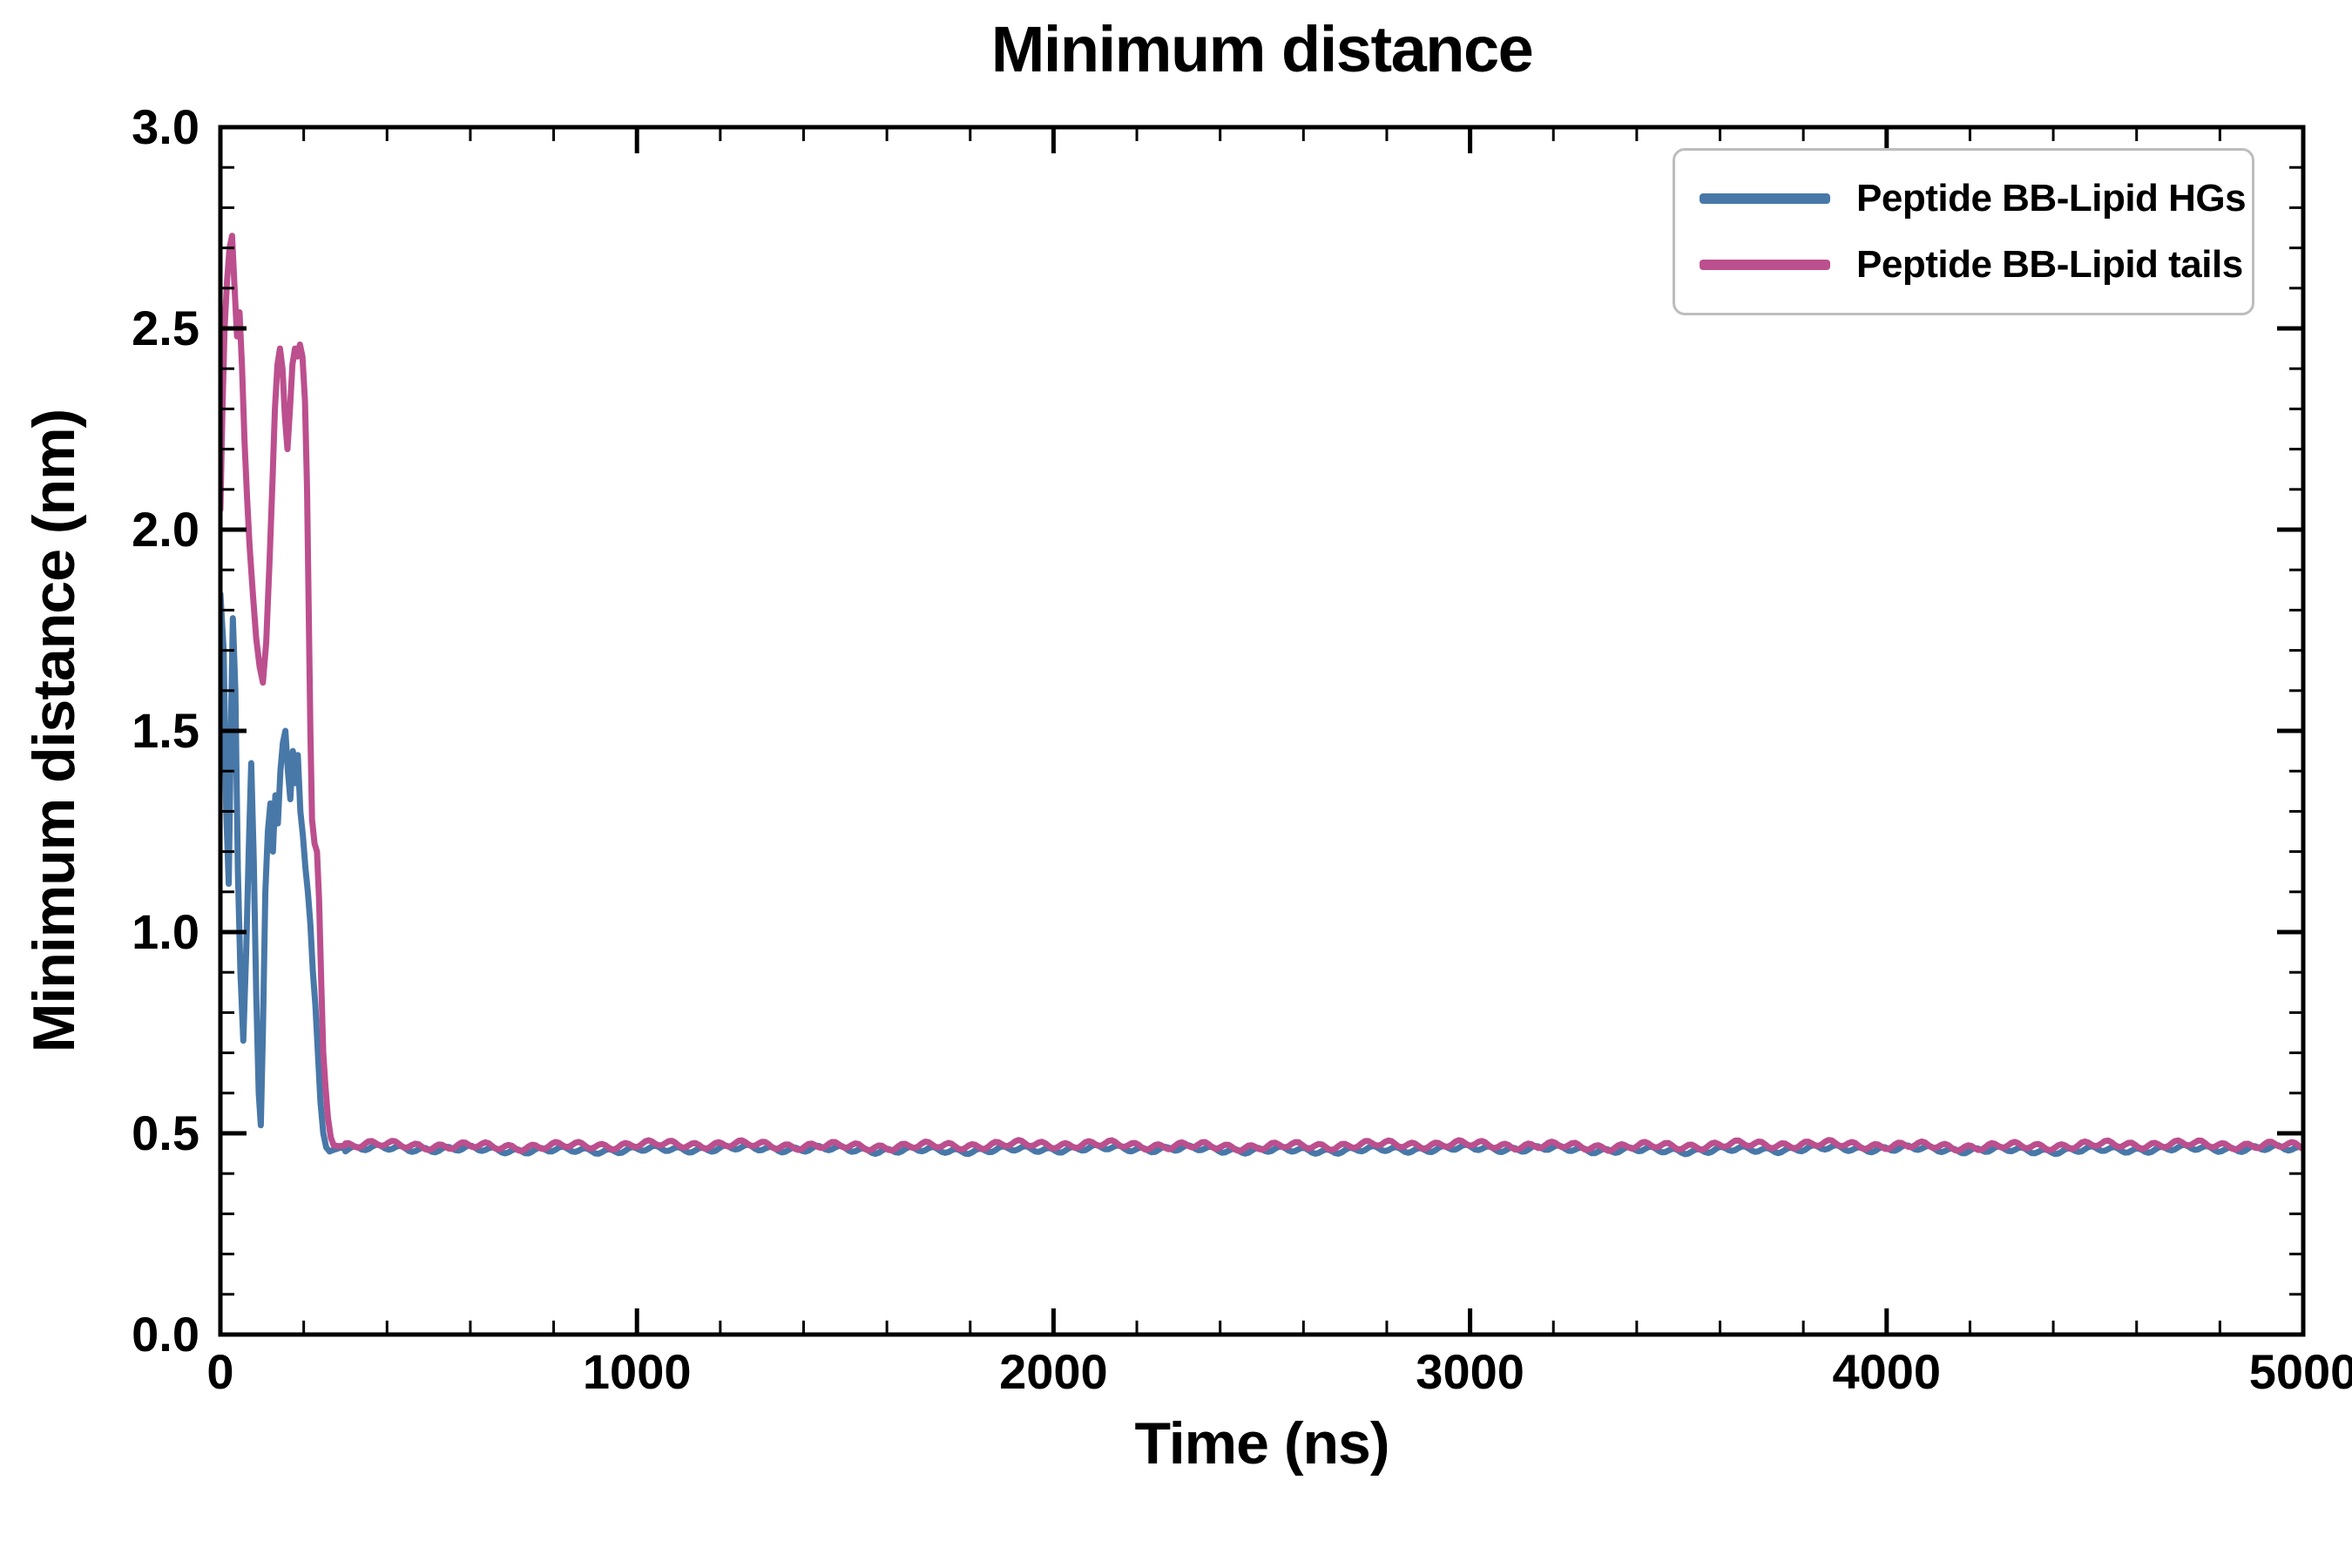 The height and width of the screenshot is (1568, 2352). I want to click on legend-line-swatch-tails, so click(1765, 265).